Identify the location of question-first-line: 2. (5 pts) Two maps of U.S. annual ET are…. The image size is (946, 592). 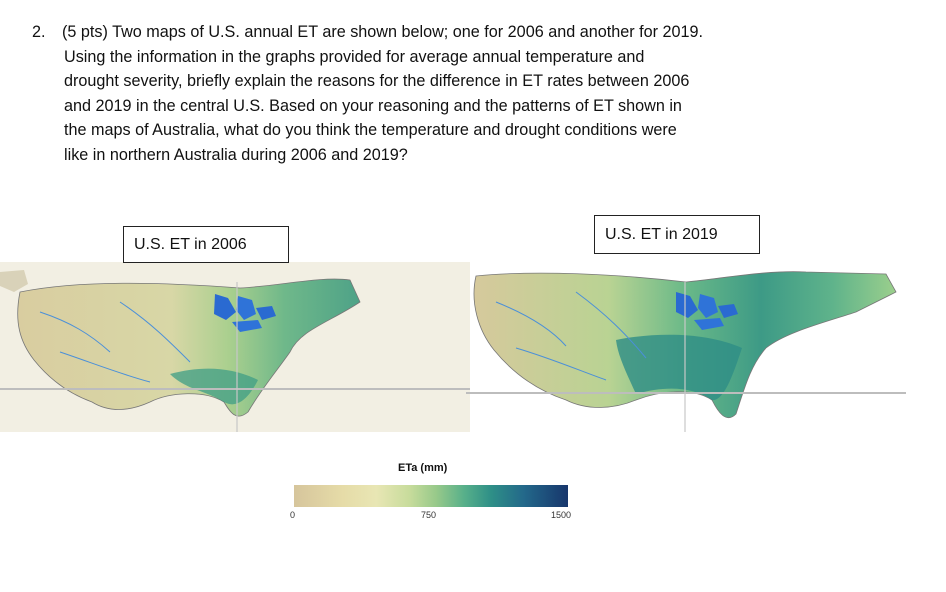
(482, 32).